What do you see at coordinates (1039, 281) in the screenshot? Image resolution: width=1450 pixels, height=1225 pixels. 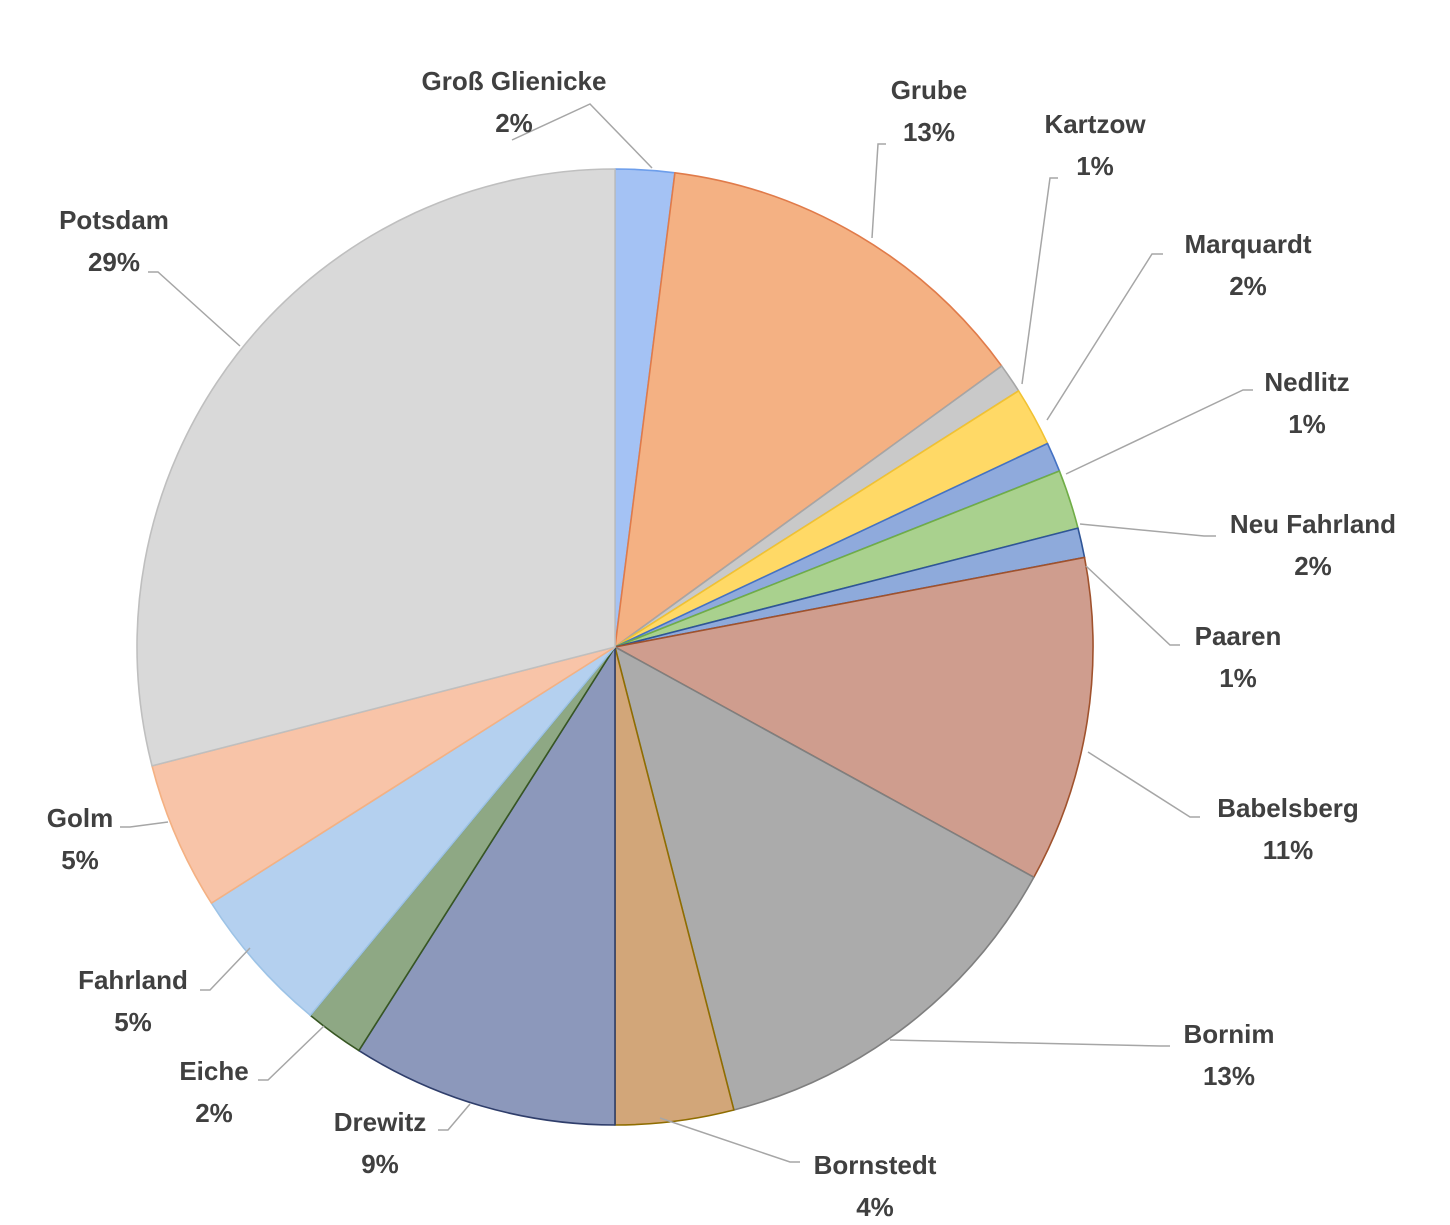 I see `leader-line-kartzow` at bounding box center [1039, 281].